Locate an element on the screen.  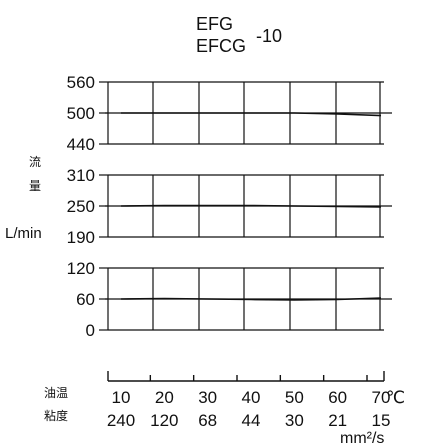
ytick-label: 250 is located at coordinates (81, 206).